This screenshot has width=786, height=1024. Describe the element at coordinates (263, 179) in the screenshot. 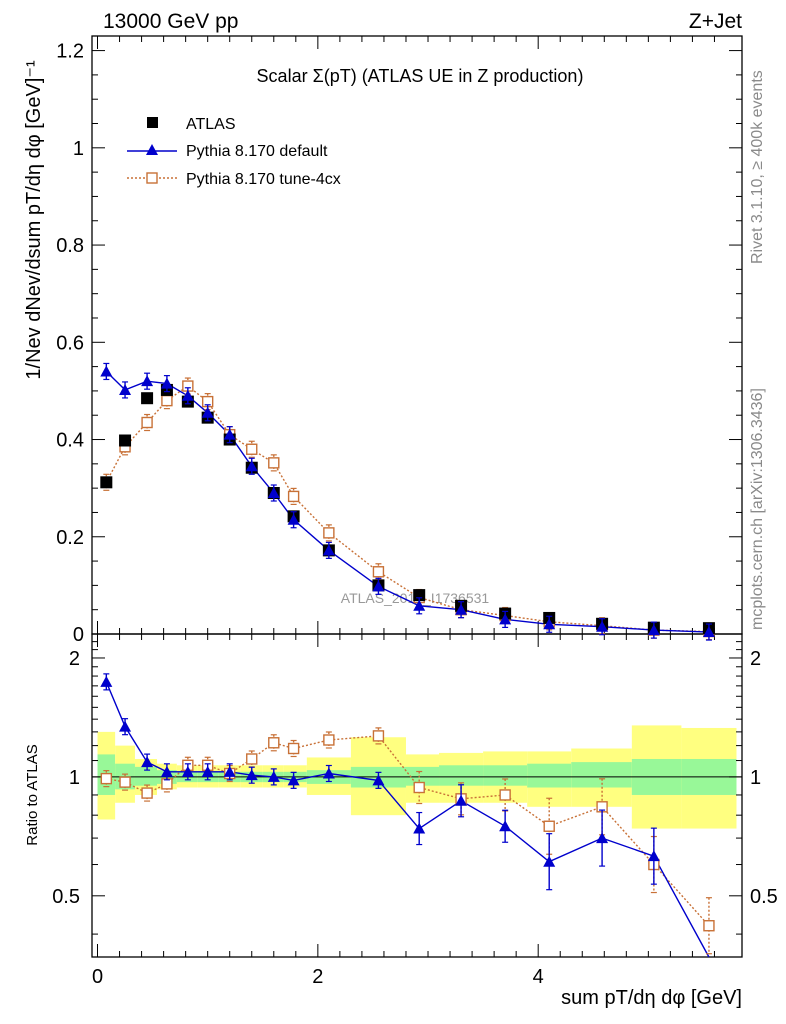

I see `legend-tune-label: Pythia 8.170 tune-4cx` at that location.